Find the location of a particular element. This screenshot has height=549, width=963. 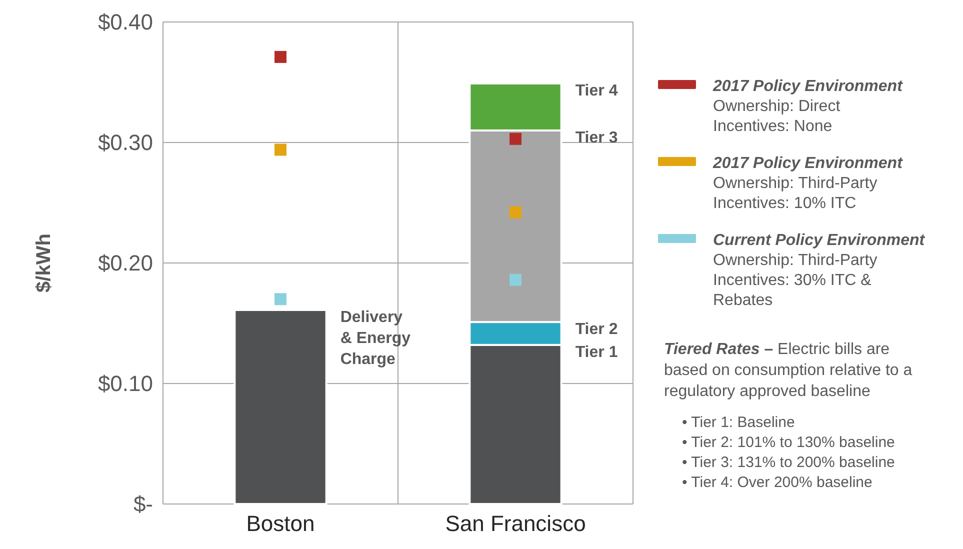

legend-label: 2017 Policy Environment Ownership: Third-Party Incentives: 10% ITC is located at coordinates (808, 183).